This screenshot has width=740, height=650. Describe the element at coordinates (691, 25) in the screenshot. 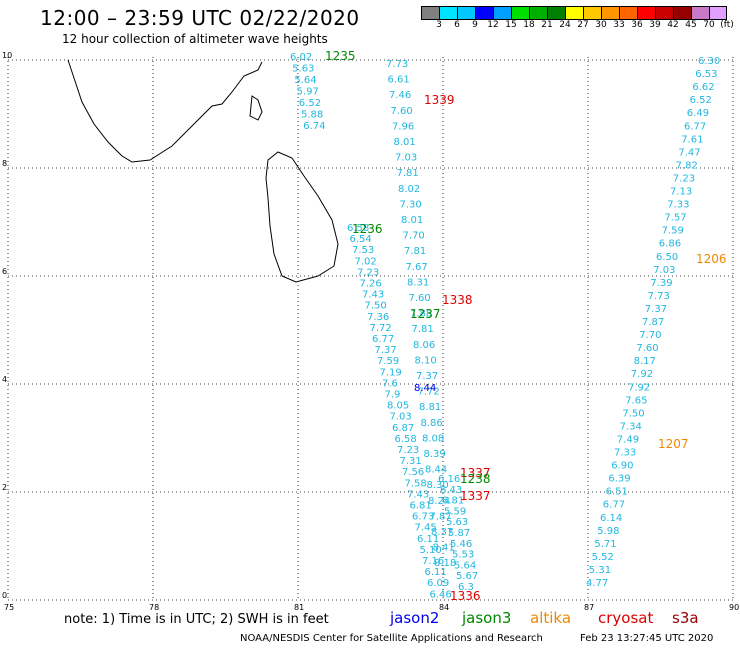

I see `scale-label: 45` at that location.